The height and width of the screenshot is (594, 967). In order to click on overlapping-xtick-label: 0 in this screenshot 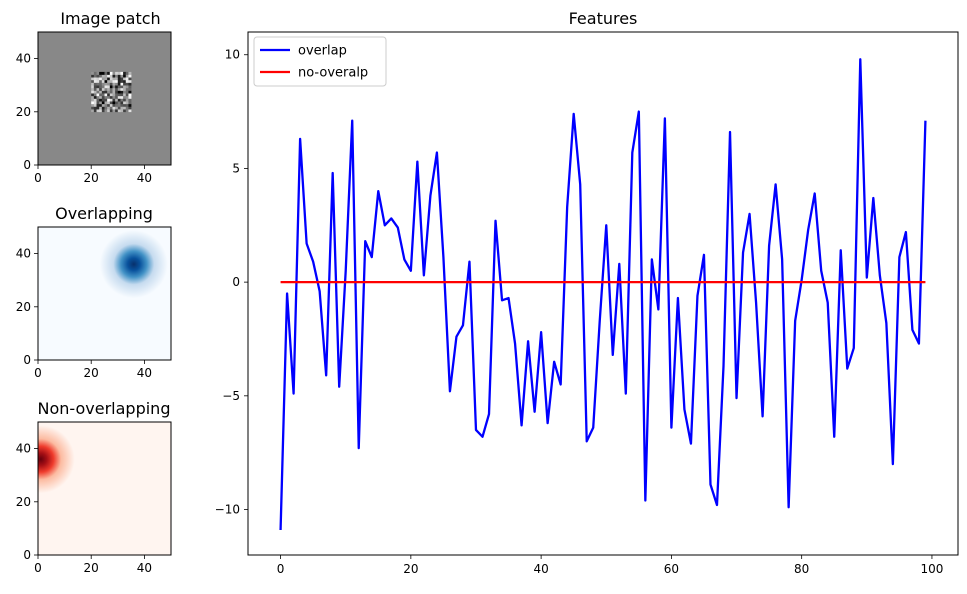, I will do `click(38, 373)`.